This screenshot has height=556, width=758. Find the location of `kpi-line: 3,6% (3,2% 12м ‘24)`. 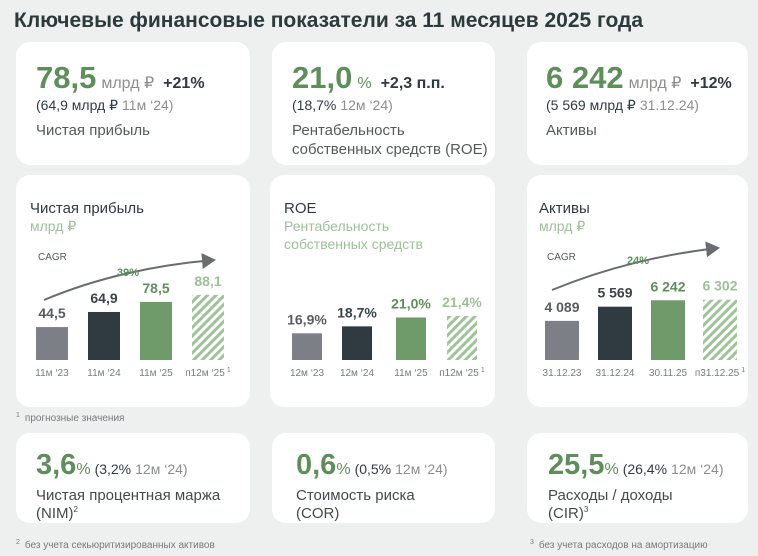

kpi-line: 3,6% (3,2% 12м ‘24) is located at coordinates (112, 465).